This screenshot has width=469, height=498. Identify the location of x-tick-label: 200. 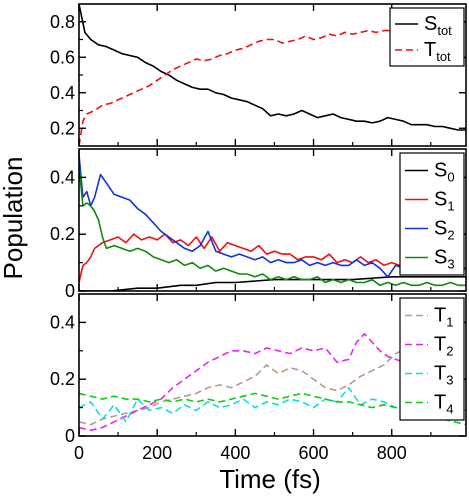
(157, 453).